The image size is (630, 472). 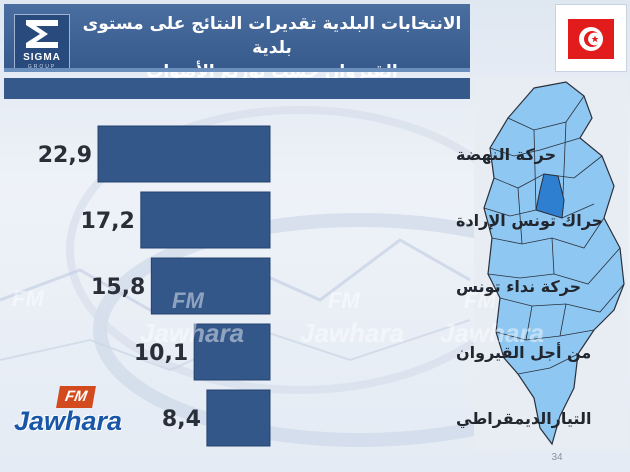 What do you see at coordinates (523, 352) in the screenshot?
I see `category-label-4: من أجل القيروان` at bounding box center [523, 352].